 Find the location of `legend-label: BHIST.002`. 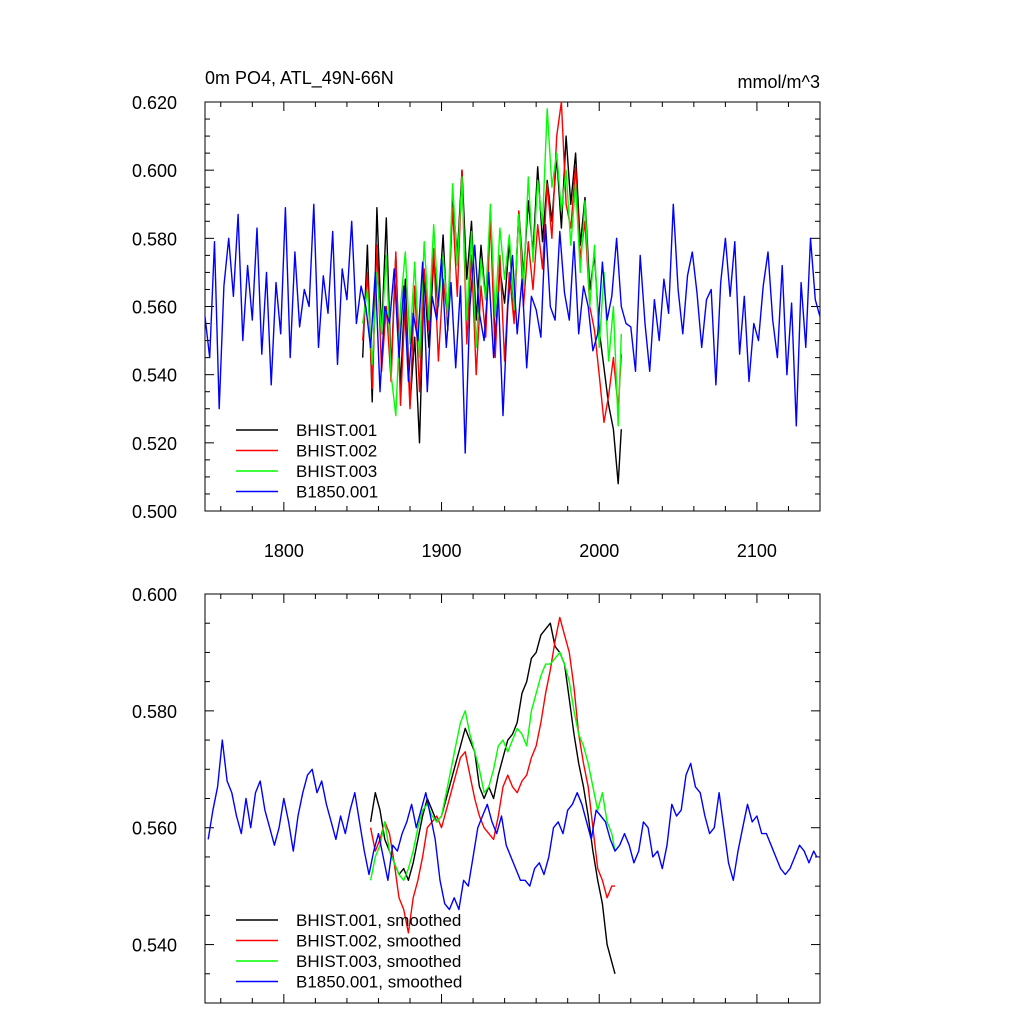

legend-label: BHIST.002 is located at coordinates (336, 451).